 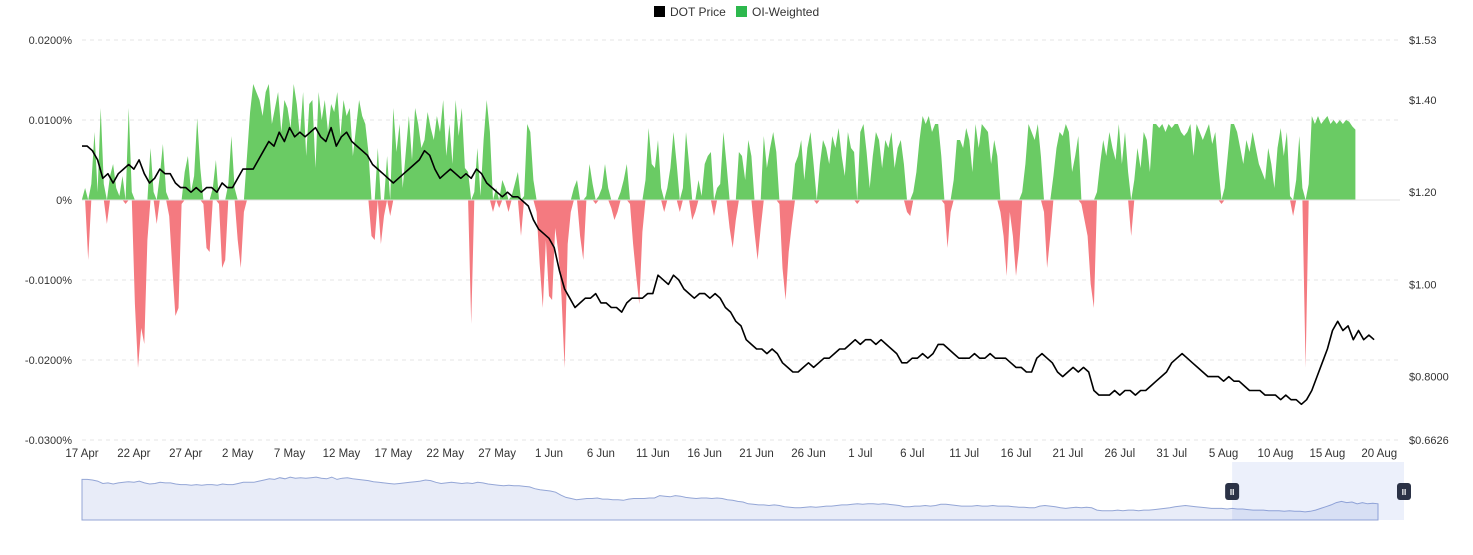 What do you see at coordinates (48, 281) in the screenshot?
I see `left-axis-tick-label: -0.0100%` at bounding box center [48, 281].